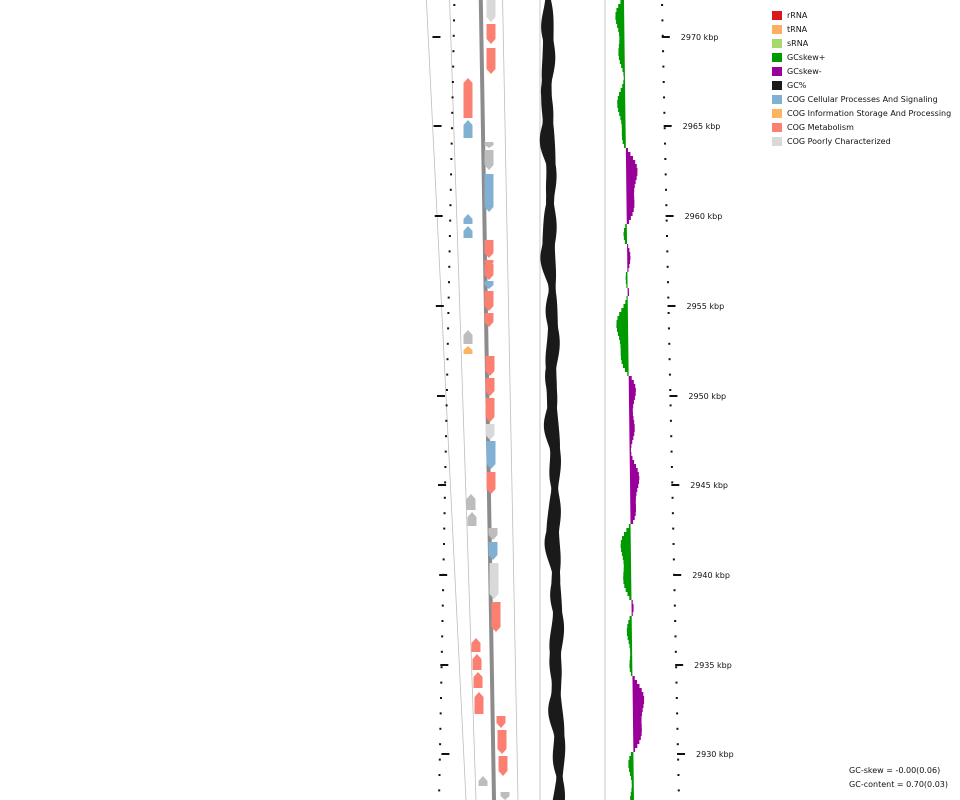  I want to click on legend-item-gcskew-minus: GCskew-, so click(861, 71).